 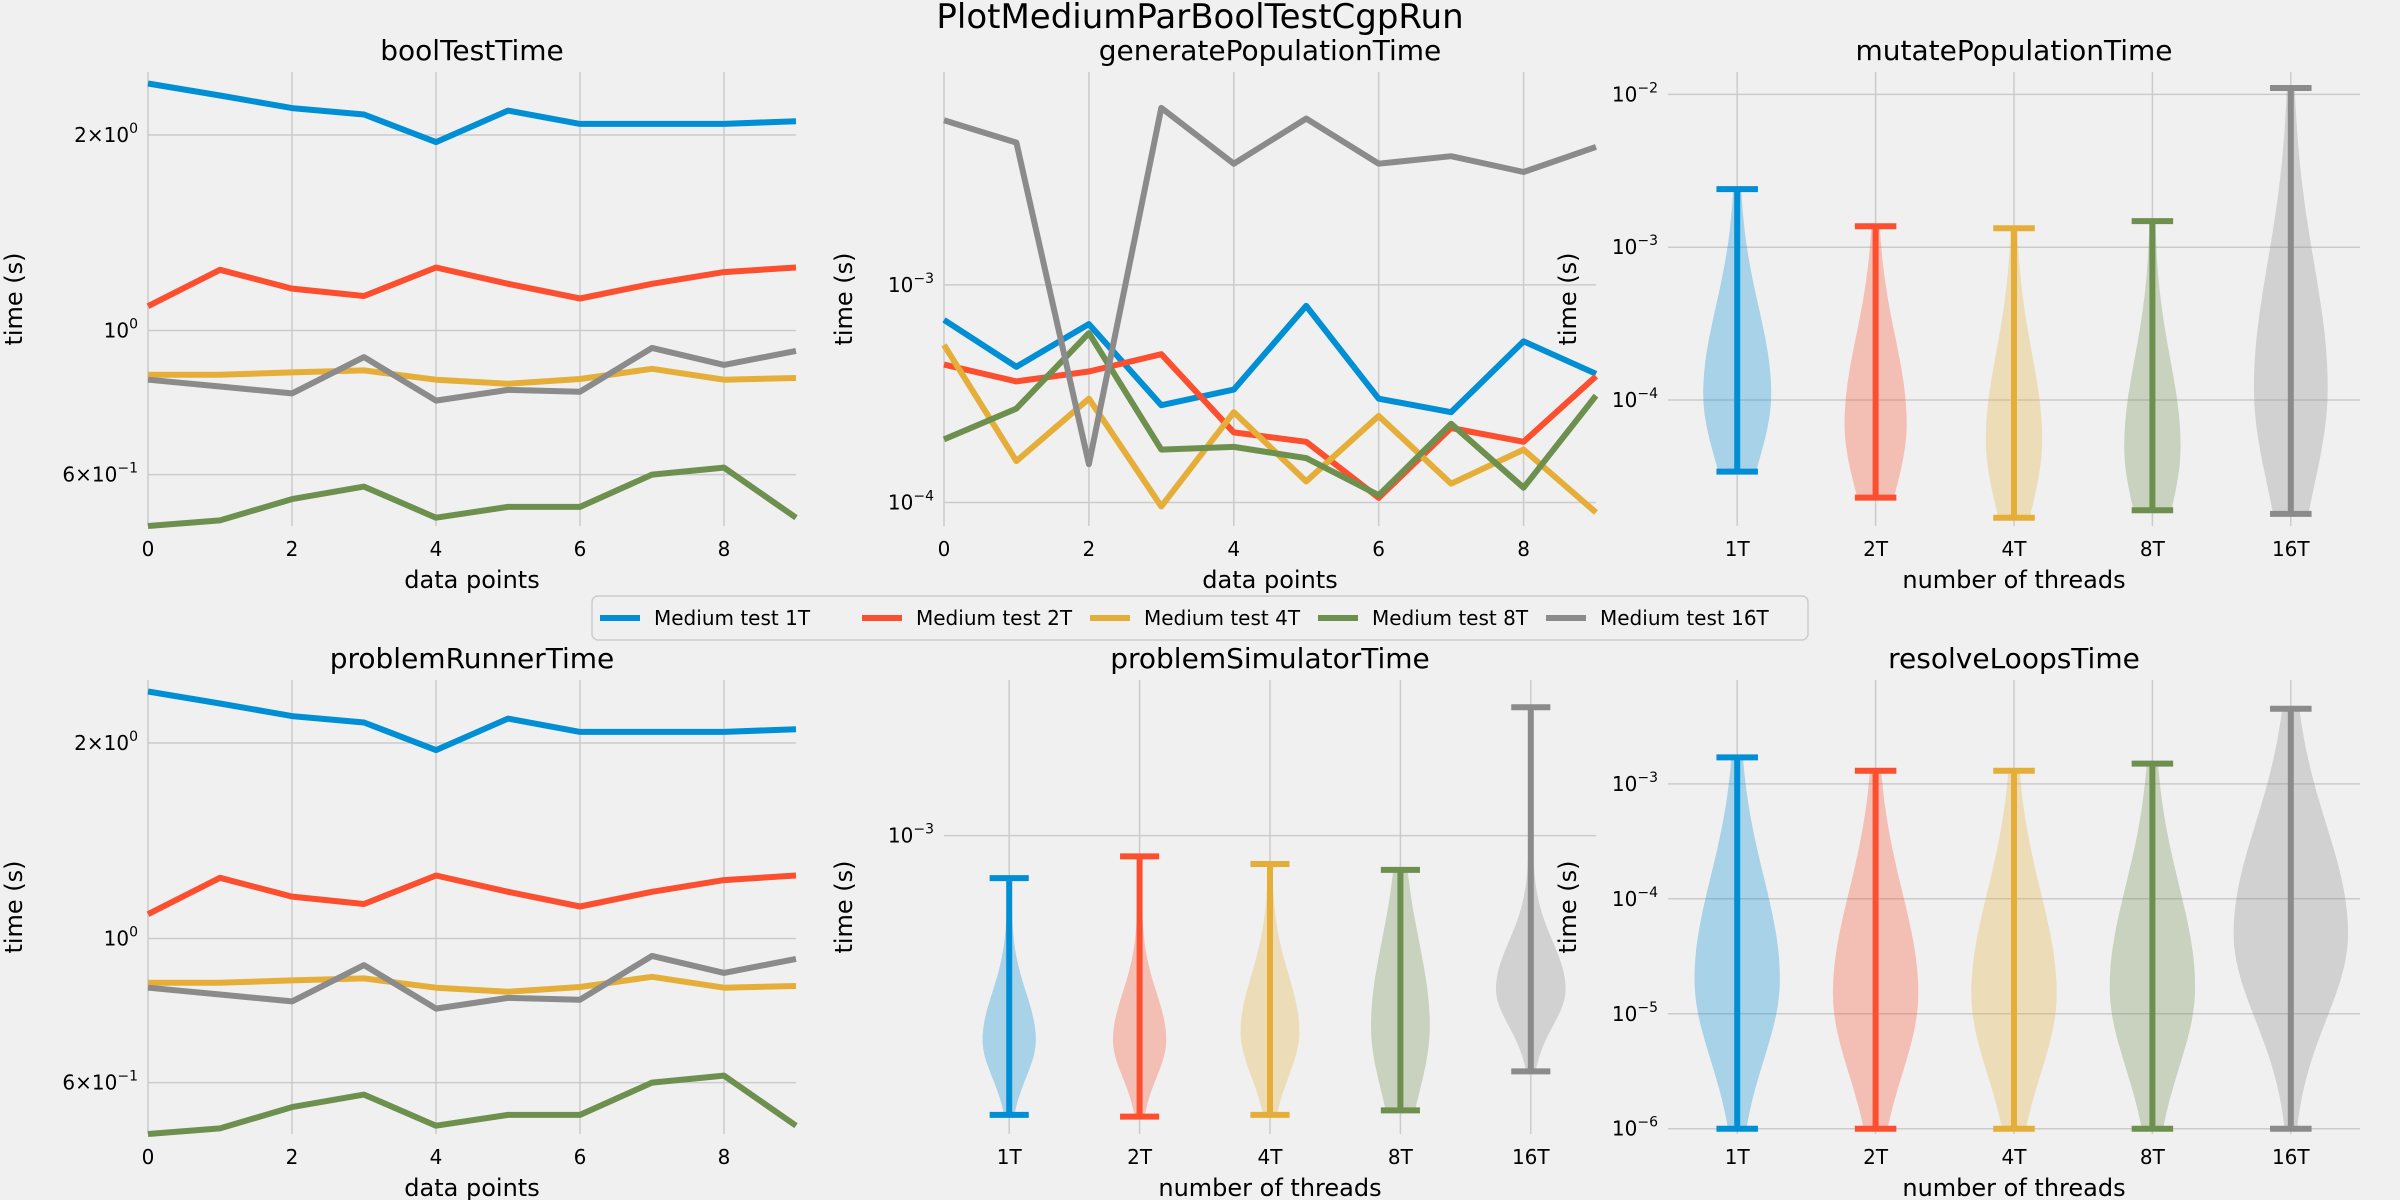 I want to click on y-tick-label: 10⁰, so click(x=121, y=937).